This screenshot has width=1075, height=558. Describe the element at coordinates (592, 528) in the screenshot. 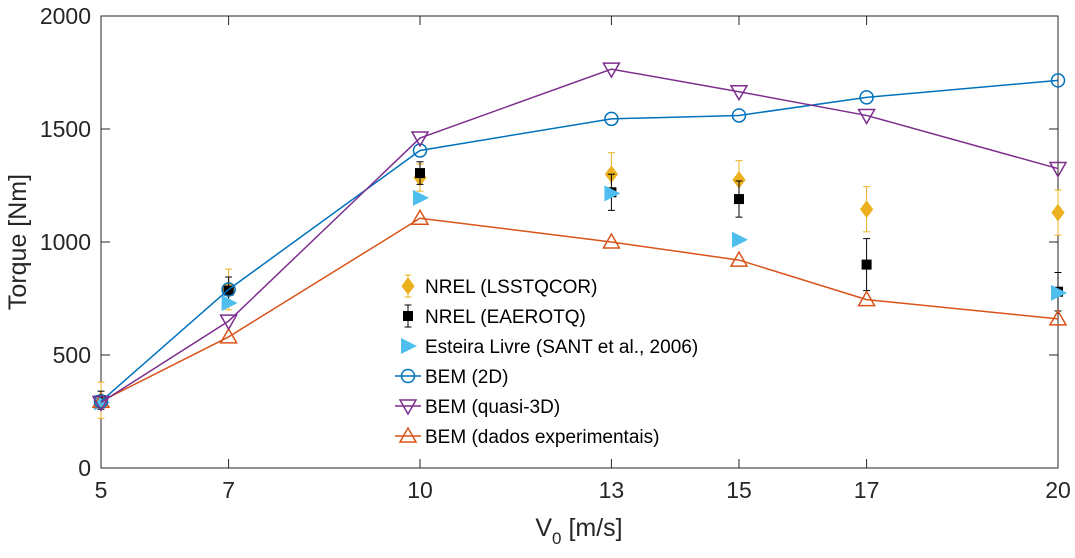

I see `x-axis-title-unit: [m/s]` at that location.